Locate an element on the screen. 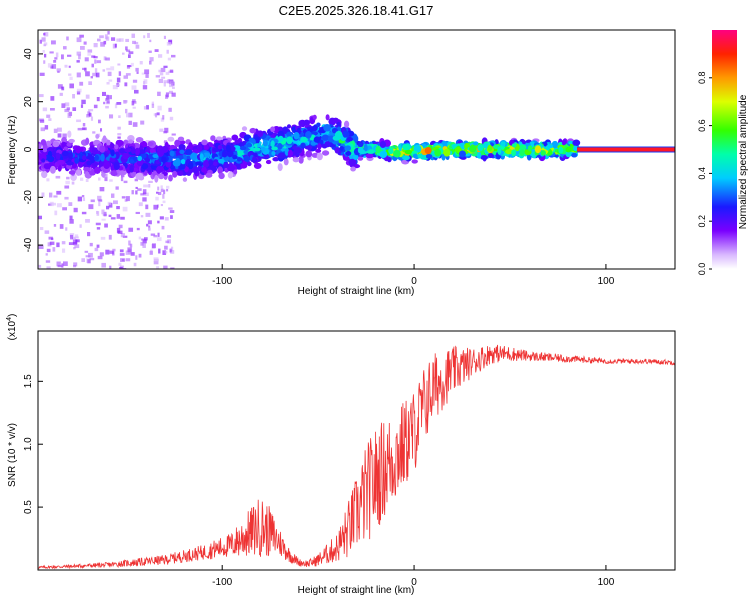 Image resolution: width=750 pixels, height=600 pixels. snr-x-label: Height of straight line (km) is located at coordinates (356, 590).